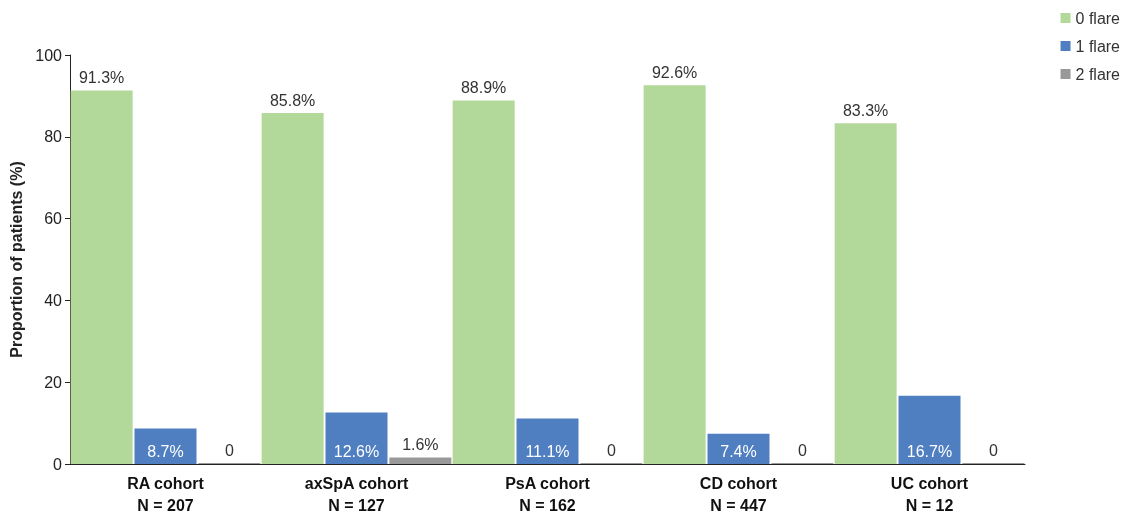 The image size is (1135, 516). What do you see at coordinates (1098, 74) in the screenshot?
I see `legend-label: 2 flare` at bounding box center [1098, 74].